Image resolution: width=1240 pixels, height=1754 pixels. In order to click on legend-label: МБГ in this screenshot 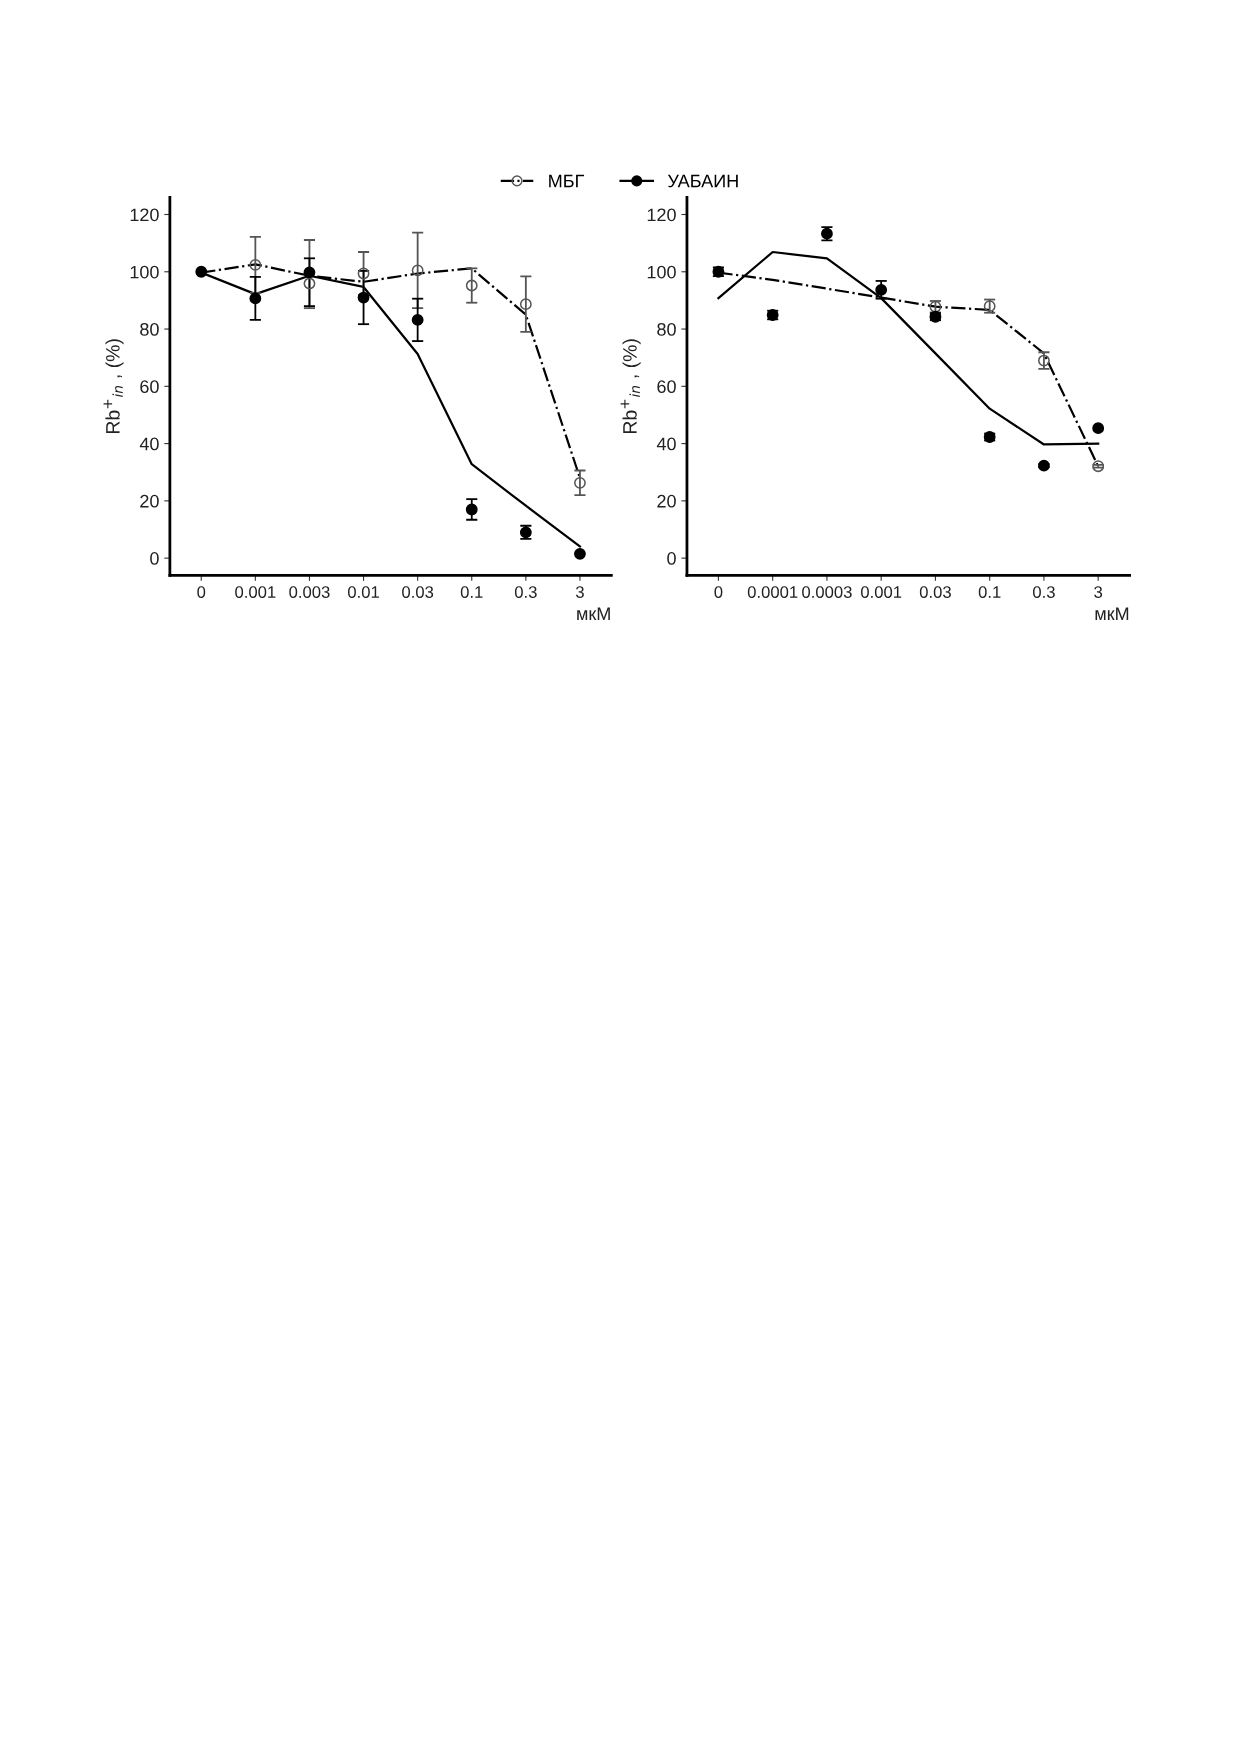, I will do `click(567, 181)`.